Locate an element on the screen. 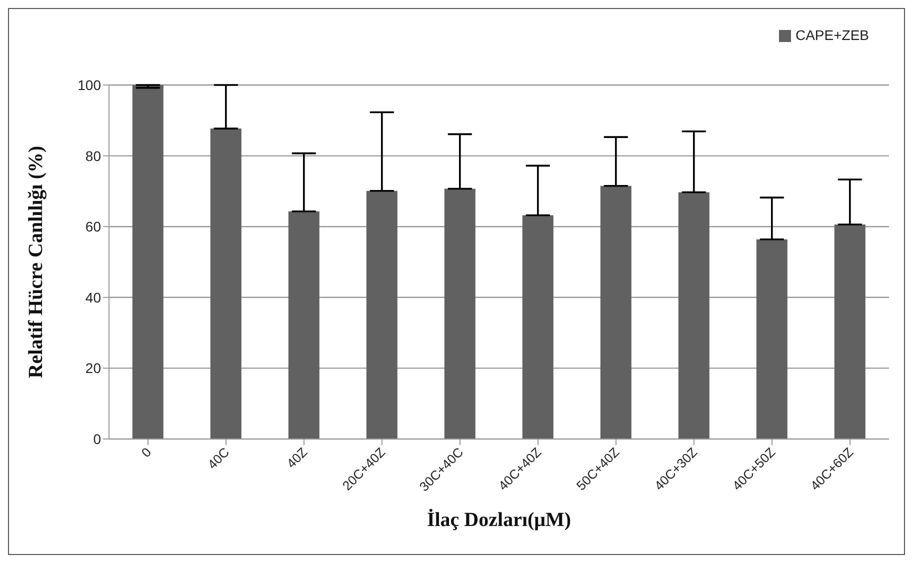  y-axis-title: Relatif Hücre Canlılığı (%) is located at coordinates (36, 262).